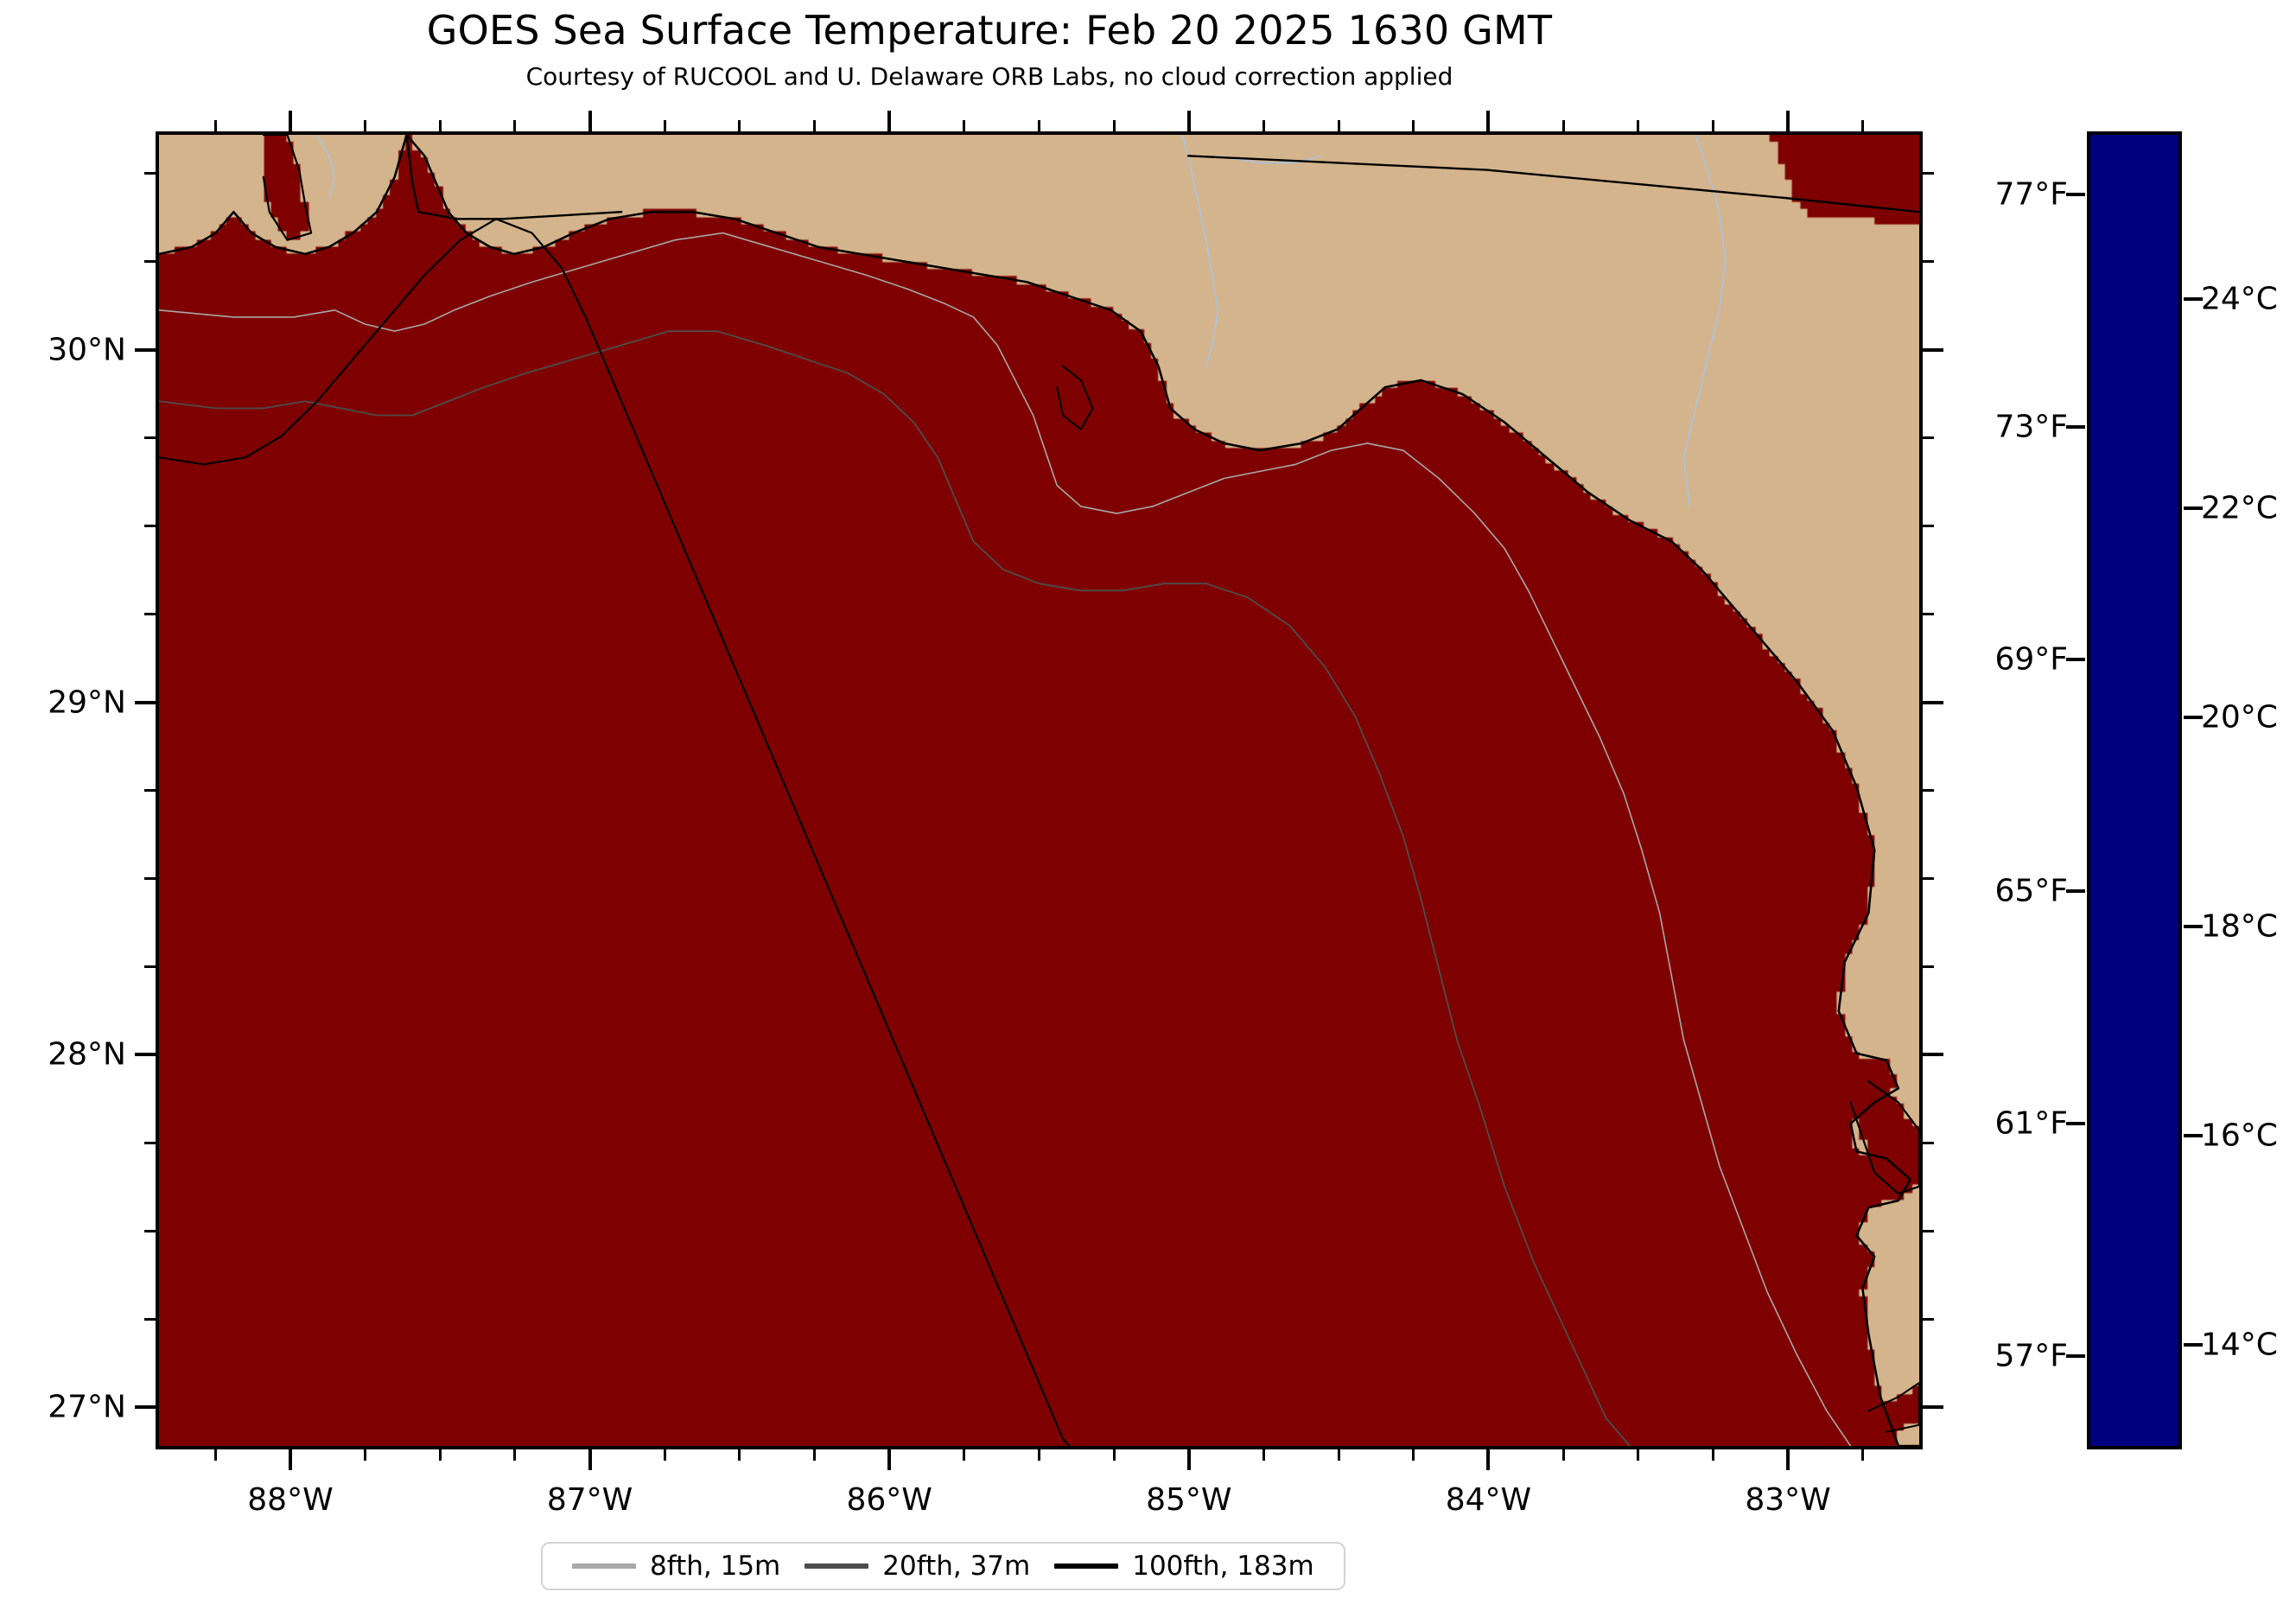  I want to click on legend-label: 20fth, 37m, so click(956, 1566).